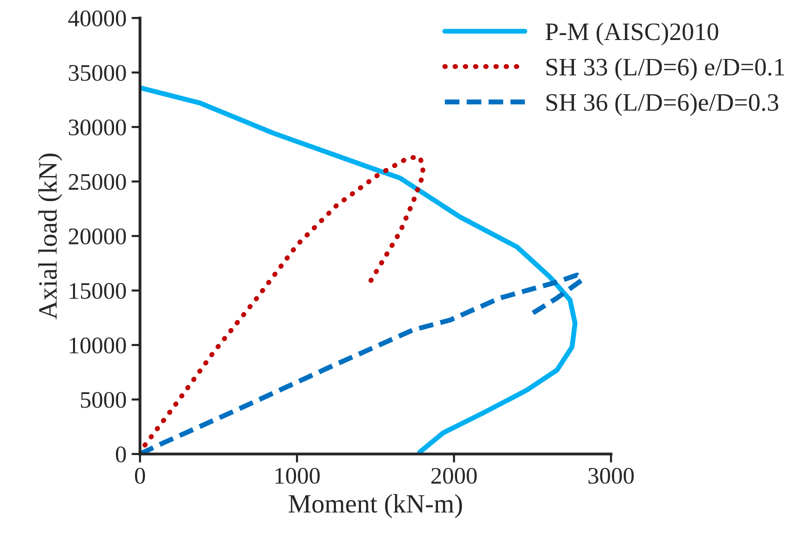 The image size is (808, 557). I want to click on y-tick-label: 40000, so click(97, 18).